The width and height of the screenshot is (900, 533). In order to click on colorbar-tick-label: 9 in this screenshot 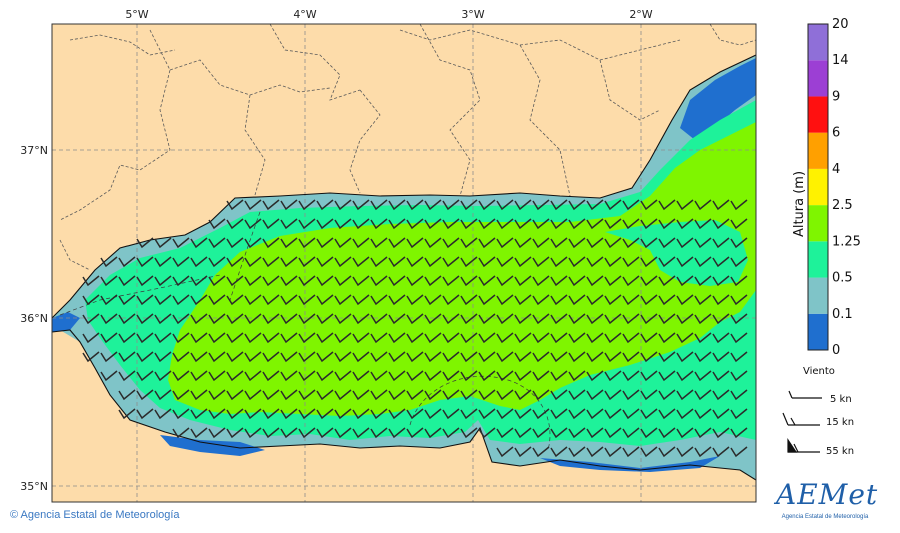, I will do `click(836, 96)`.